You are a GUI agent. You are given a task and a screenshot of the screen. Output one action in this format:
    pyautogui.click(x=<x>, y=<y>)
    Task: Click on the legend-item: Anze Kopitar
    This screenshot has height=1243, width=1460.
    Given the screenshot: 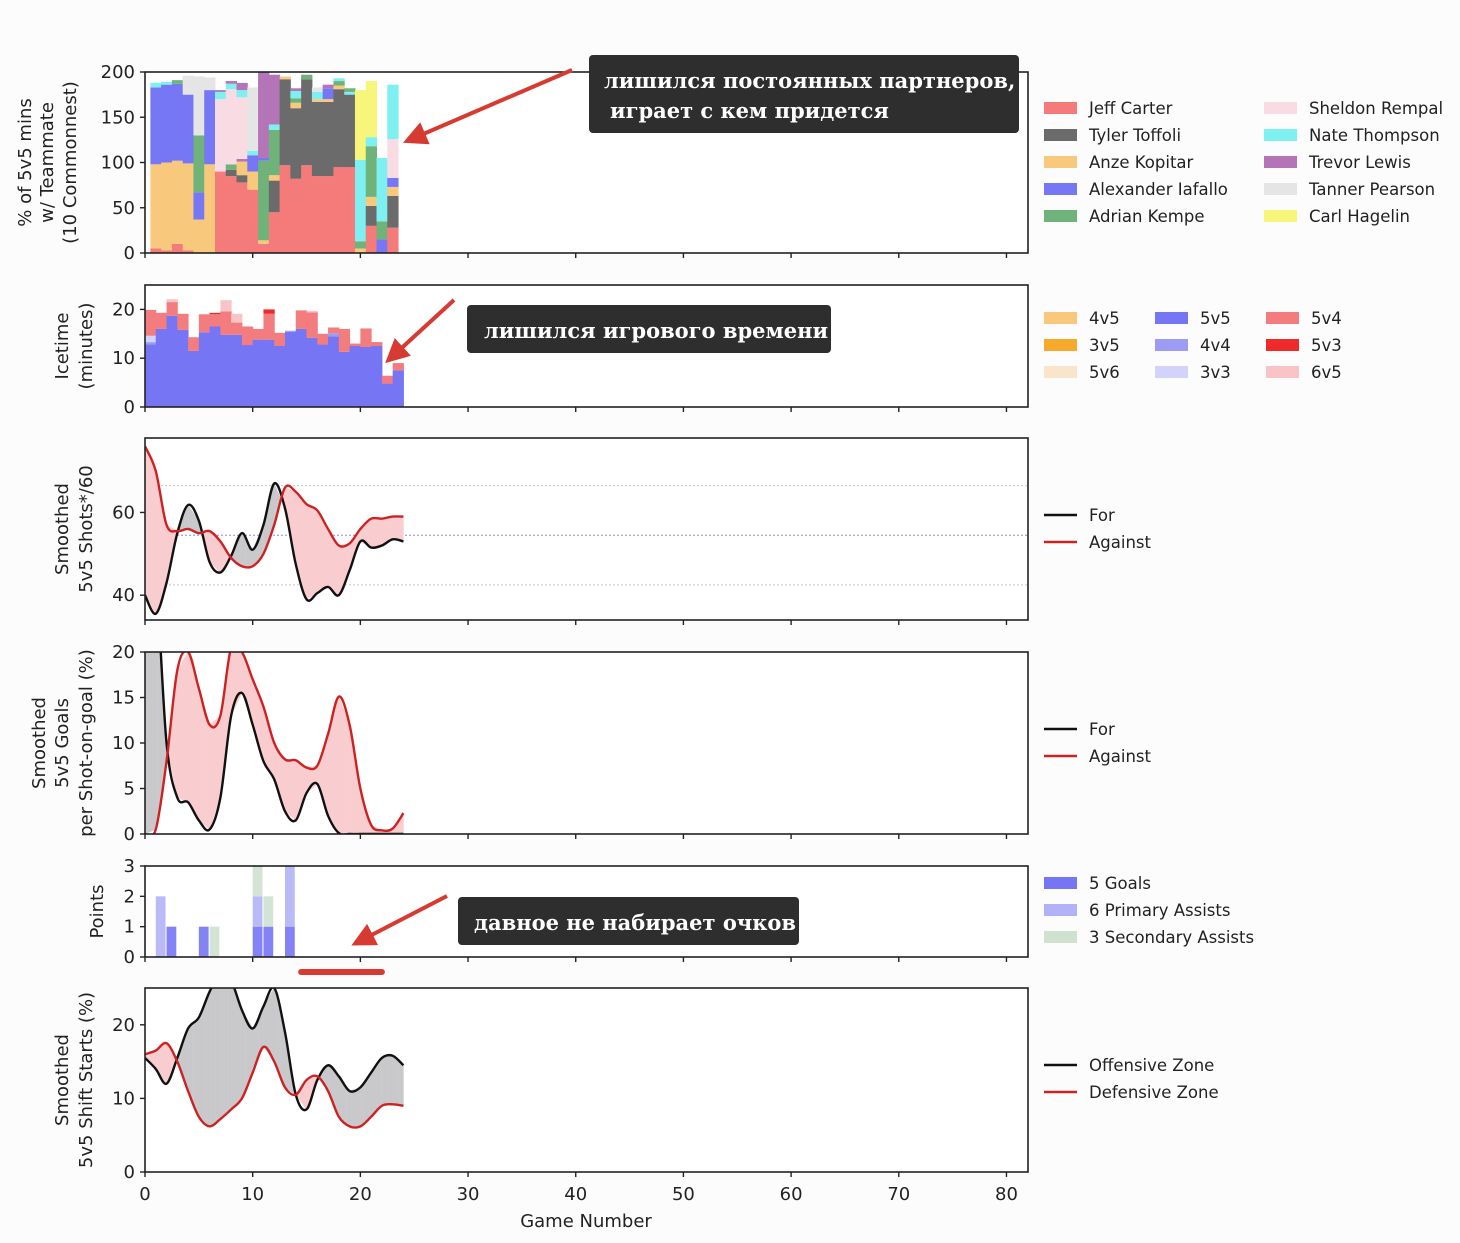 What is the action you would take?
    pyautogui.click(x=1119, y=162)
    